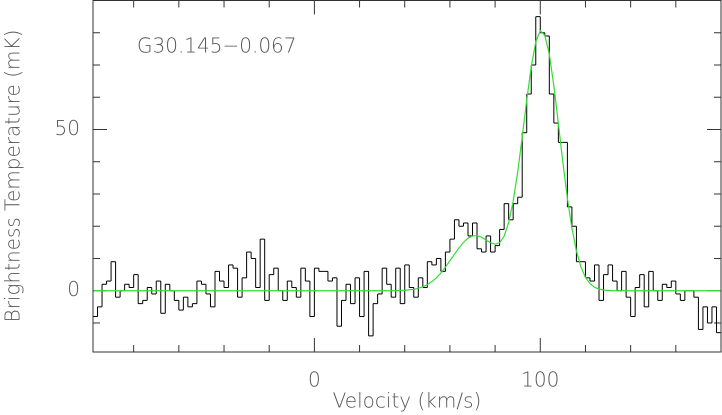  What do you see at coordinates (540, 380) in the screenshot?
I see `x-tick-label: 100` at bounding box center [540, 380].